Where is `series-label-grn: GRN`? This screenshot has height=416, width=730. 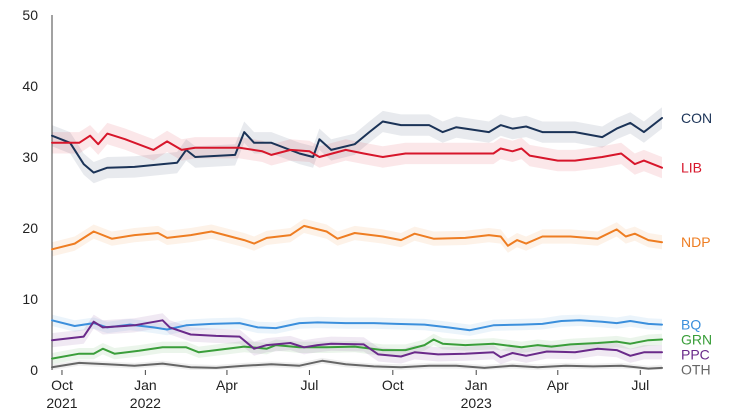
series-label-grn: GRN is located at coordinates (696, 340).